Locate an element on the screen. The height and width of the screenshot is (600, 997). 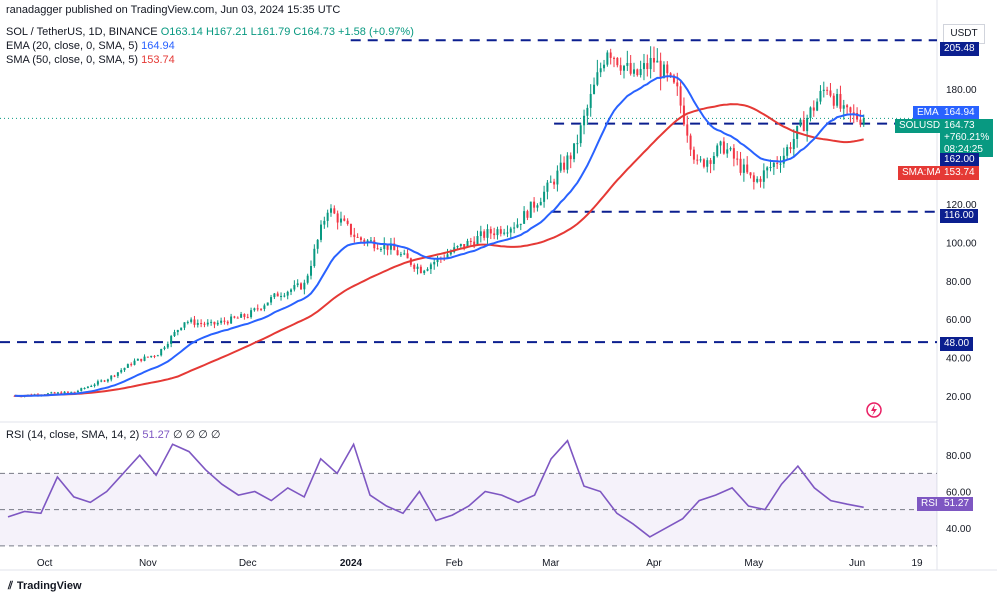
sma-legend: SMA (50, close, 0, SMA, 5) 153.74 is located at coordinates (90, 60).